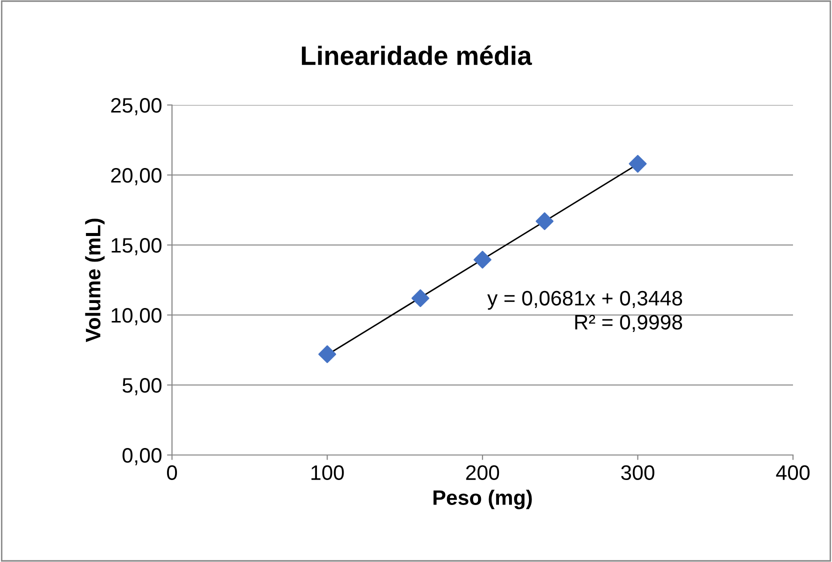 The width and height of the screenshot is (832, 562). What do you see at coordinates (327, 472) in the screenshot?
I see `x-tick-label: 100` at bounding box center [327, 472].